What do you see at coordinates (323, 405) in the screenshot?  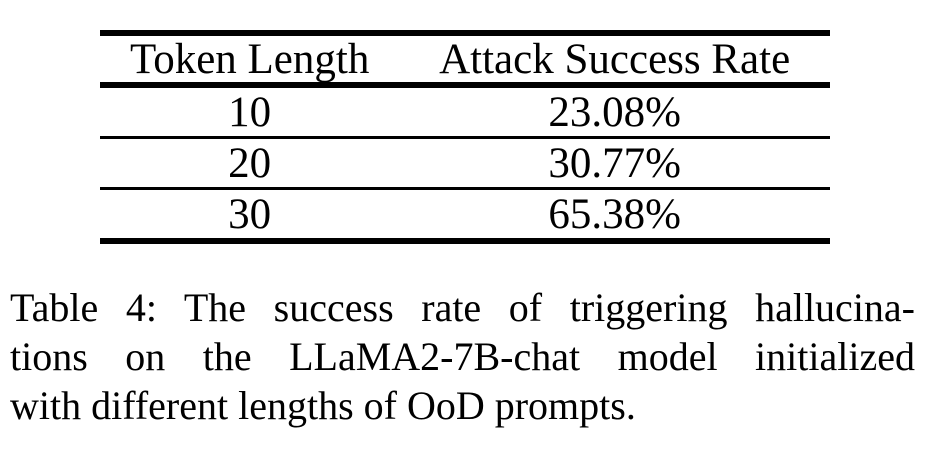 I see `caption-line: with different lengths of OoD prompts.` at bounding box center [323, 405].